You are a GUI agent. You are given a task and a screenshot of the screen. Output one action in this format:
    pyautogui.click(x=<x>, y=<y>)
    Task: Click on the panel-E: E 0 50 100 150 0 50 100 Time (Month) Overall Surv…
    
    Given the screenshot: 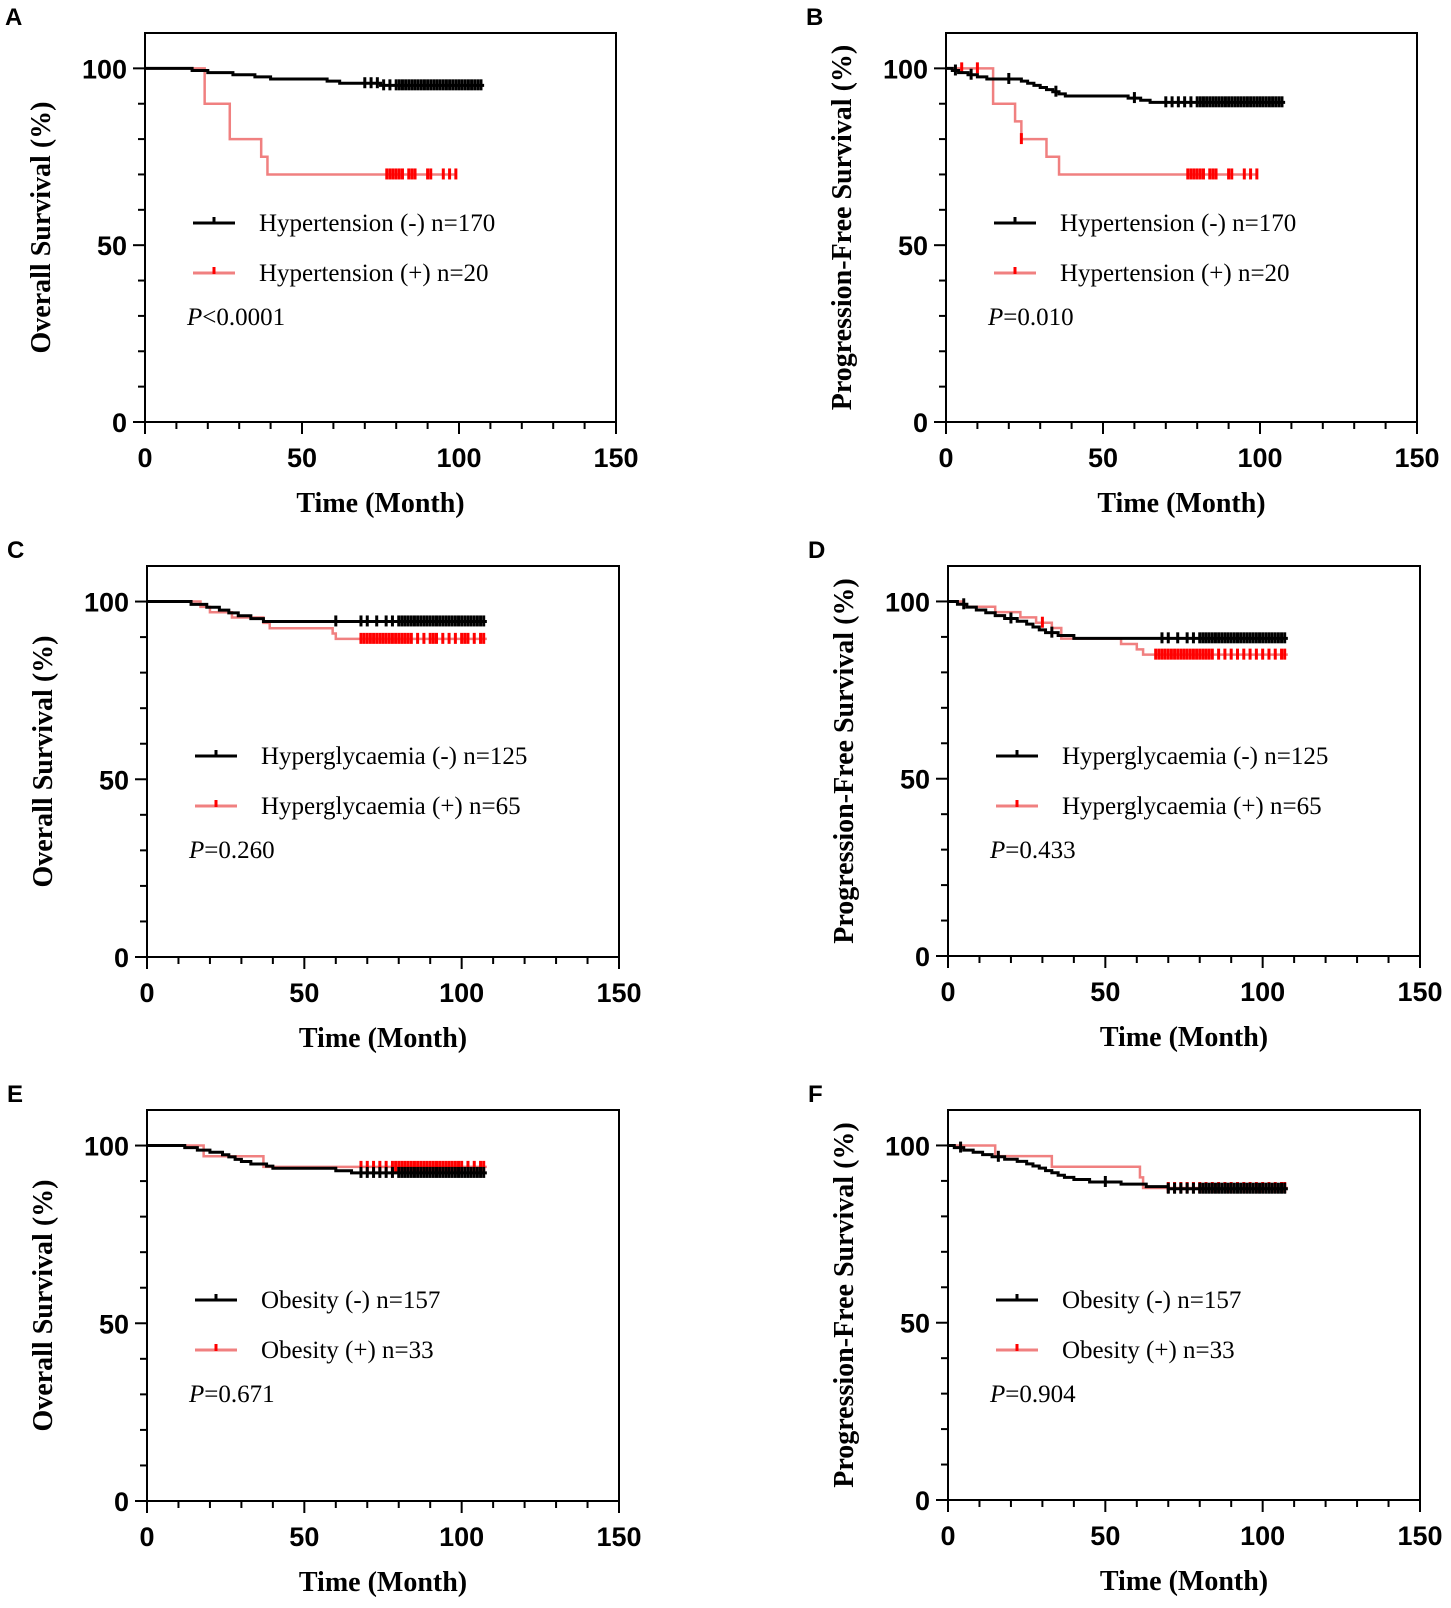 What is the action you would take?
    pyautogui.click(x=324, y=1339)
    